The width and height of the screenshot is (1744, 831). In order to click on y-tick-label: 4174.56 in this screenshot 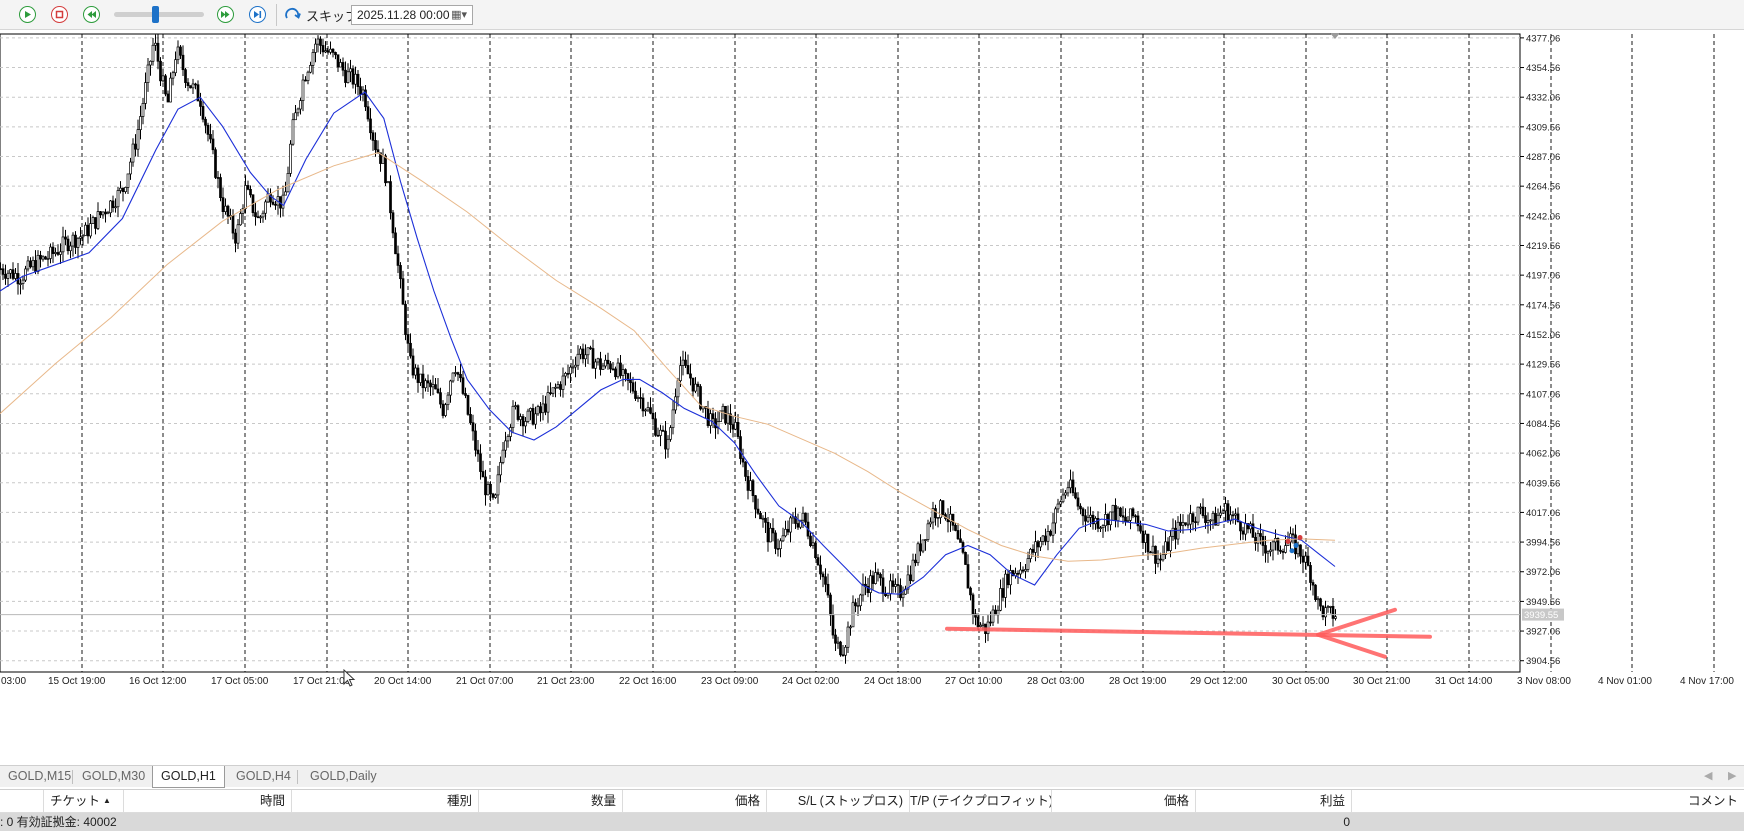, I will do `click(1543, 305)`.